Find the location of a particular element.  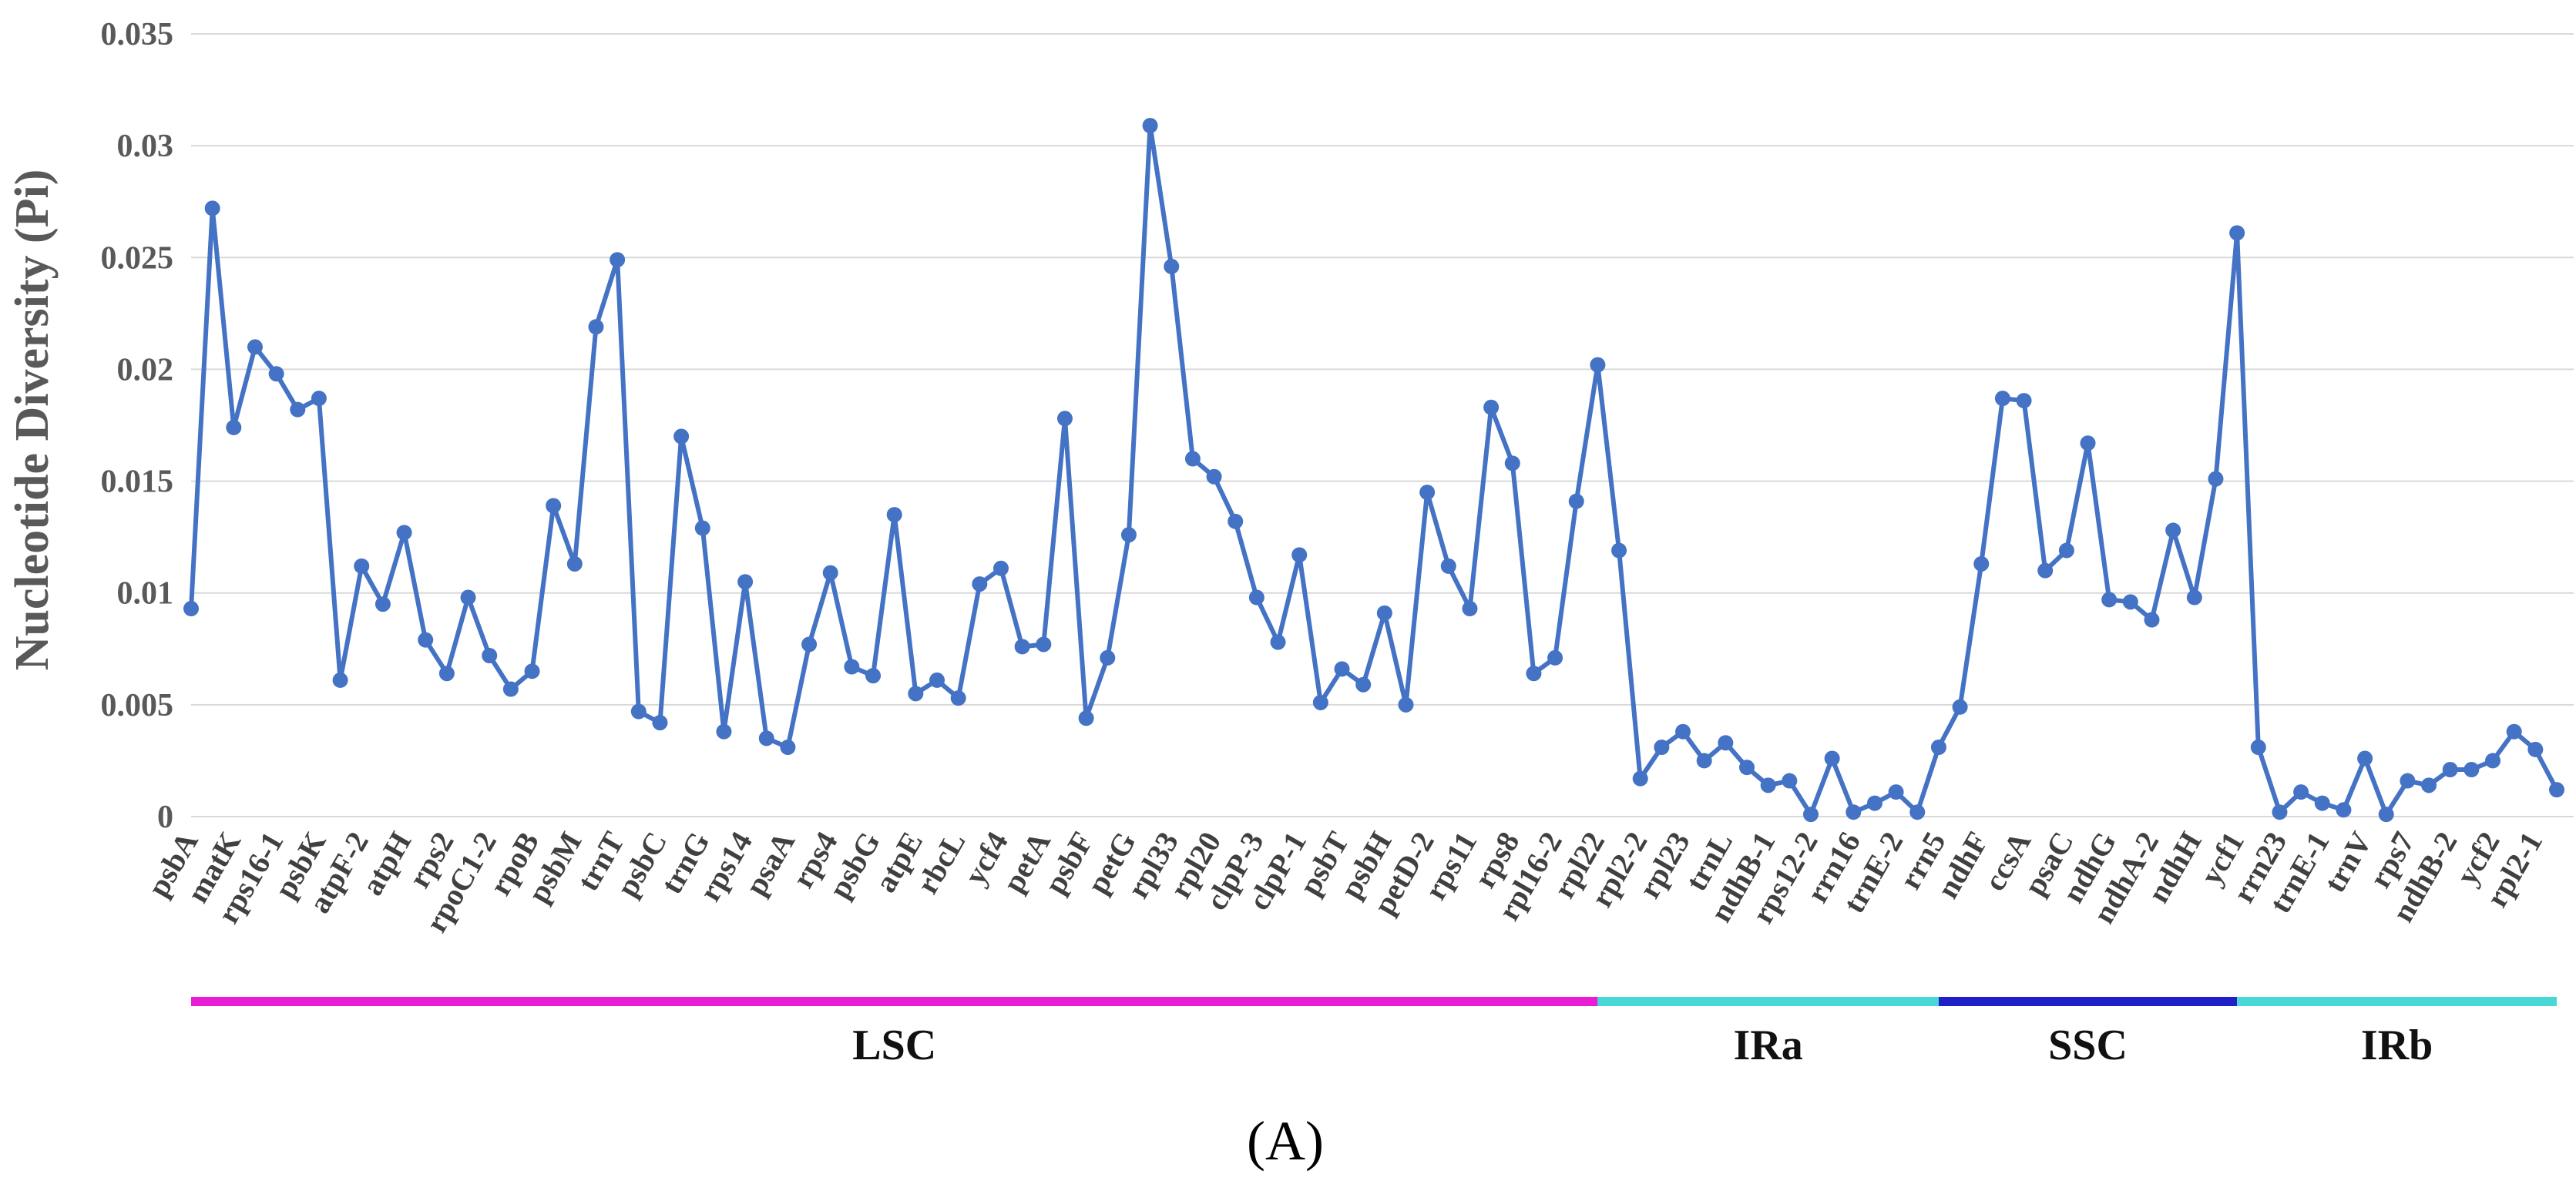

y-axis-ticks: 0 0.005 0.01 0.015 0.02 0.025 0.03 0.035 is located at coordinates (137, 426).